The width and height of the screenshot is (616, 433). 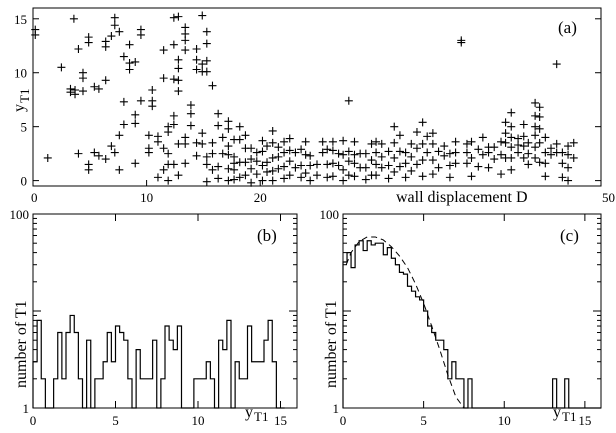 What do you see at coordinates (249, 412) in the screenshot?
I see `panel-b-xlabel: y` at bounding box center [249, 412].